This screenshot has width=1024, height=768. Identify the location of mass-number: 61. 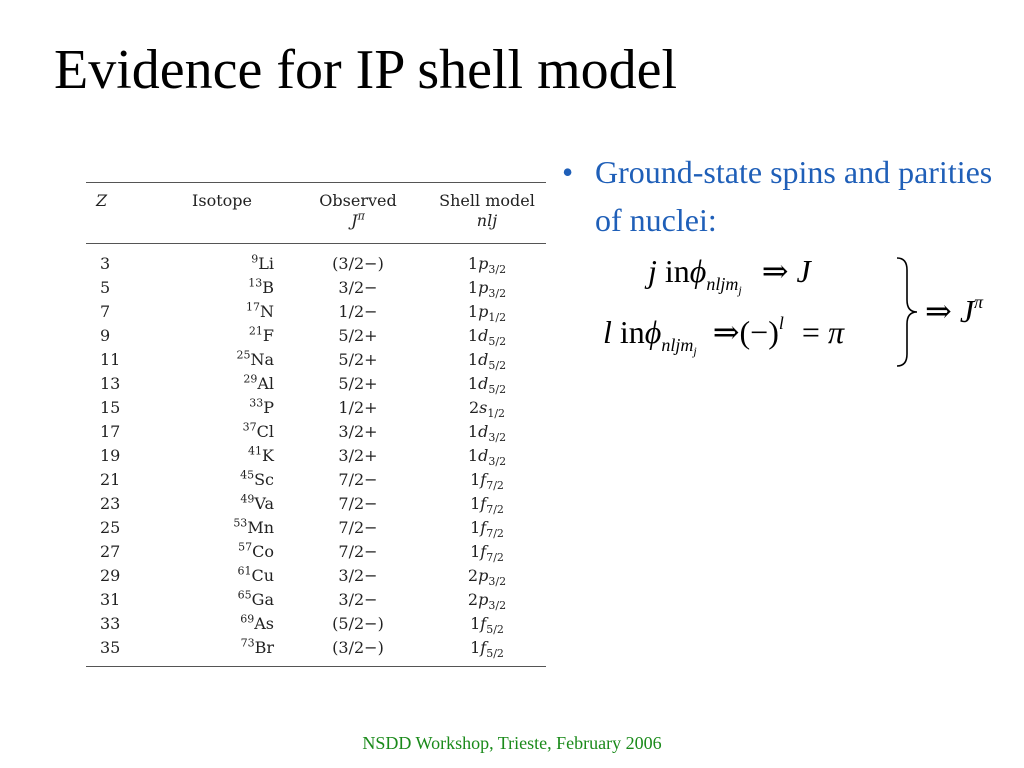
(244, 571).